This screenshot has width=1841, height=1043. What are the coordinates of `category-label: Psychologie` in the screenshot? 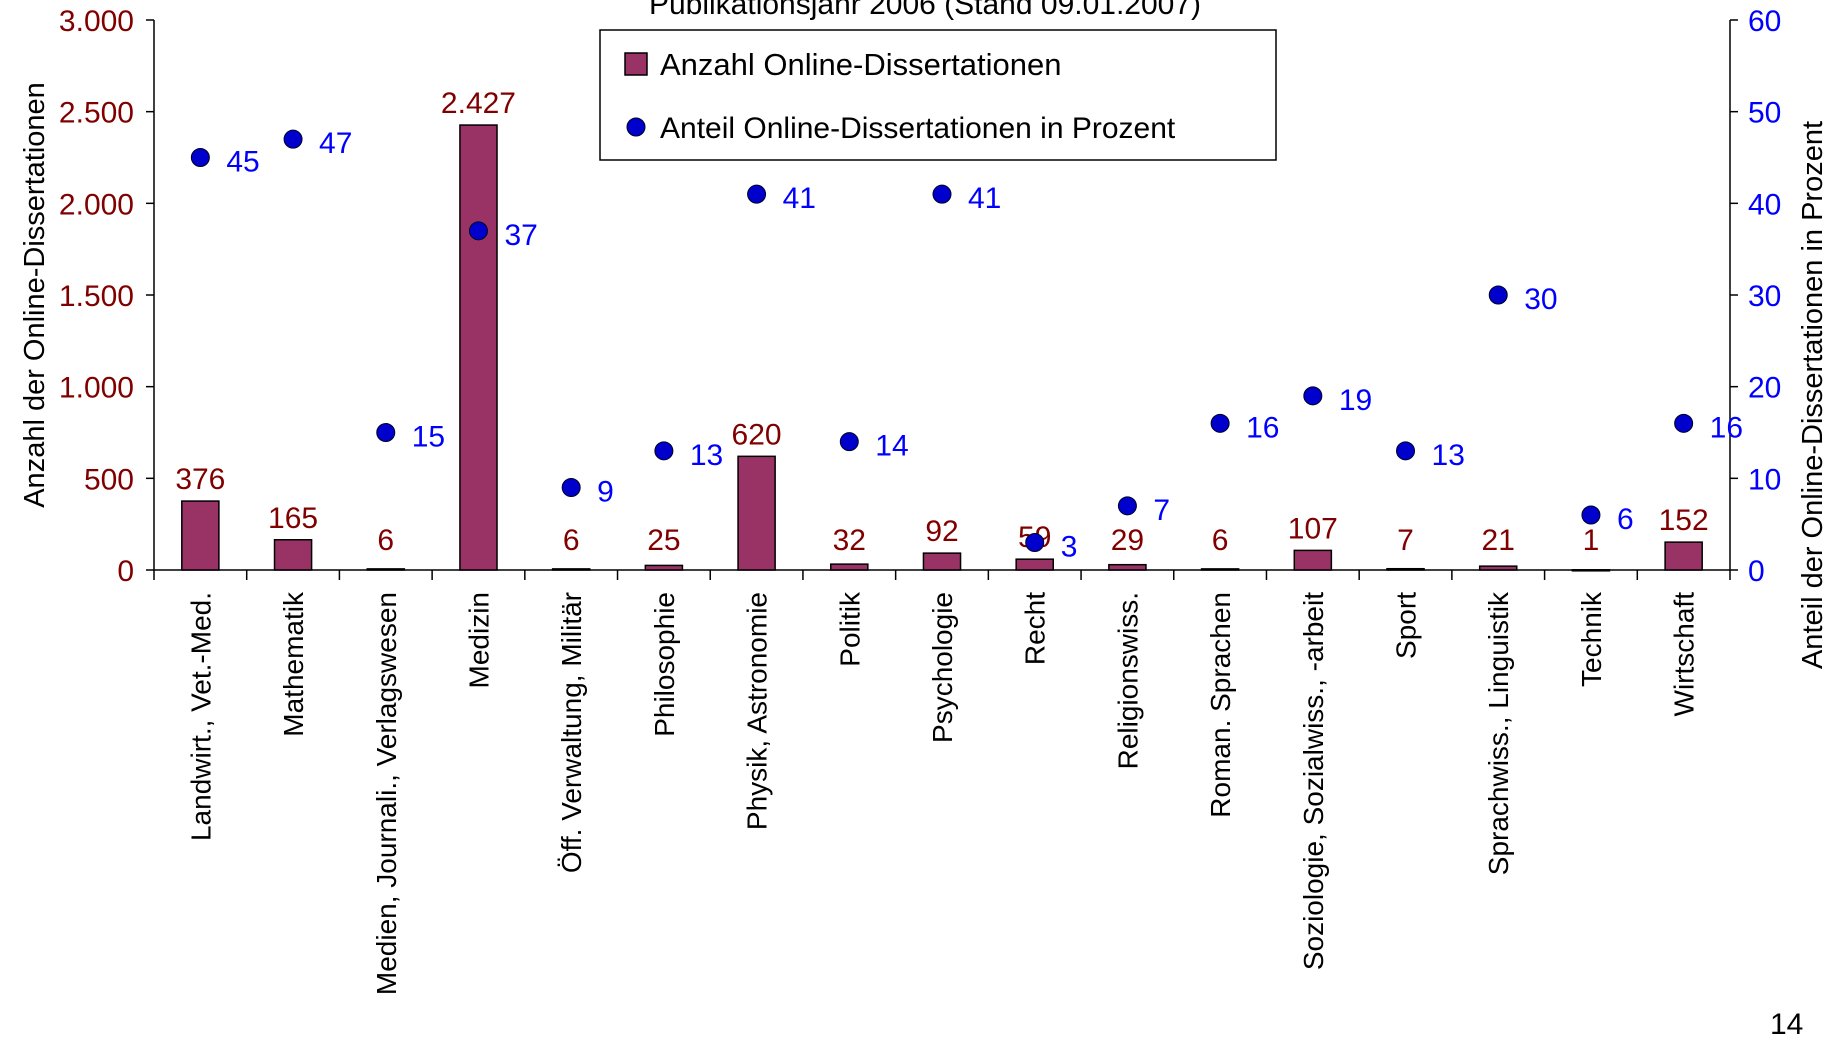 It's located at (942, 667).